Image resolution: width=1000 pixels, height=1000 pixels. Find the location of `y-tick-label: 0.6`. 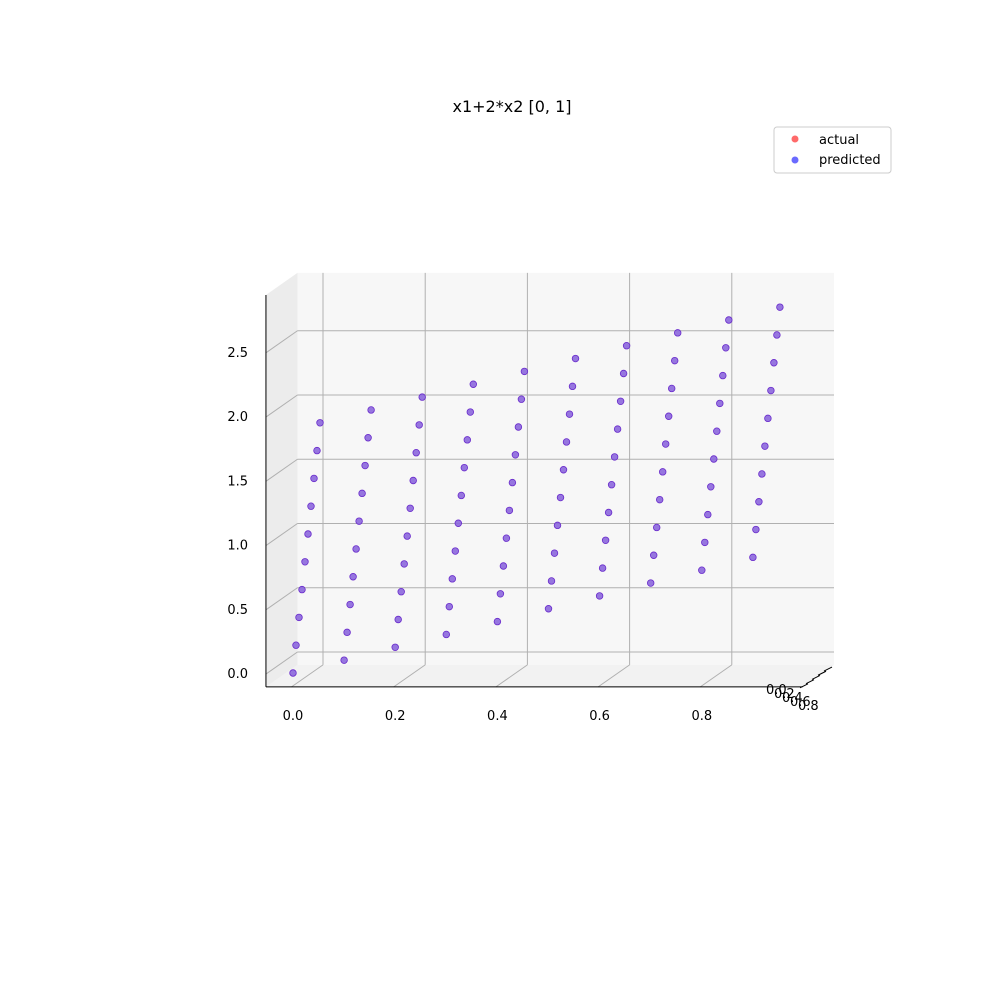

y-tick-label: 0.6 is located at coordinates (800, 702).